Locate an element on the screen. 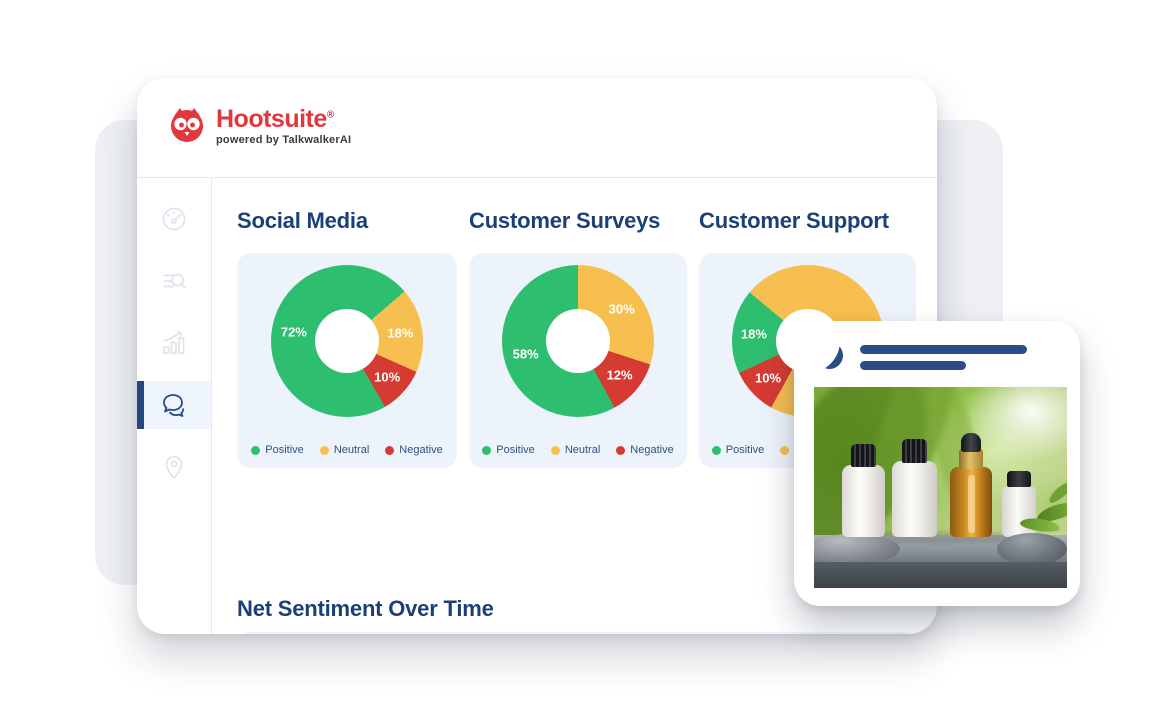 The image size is (1160, 710). chat-bubbles-icon is located at coordinates (174, 405).